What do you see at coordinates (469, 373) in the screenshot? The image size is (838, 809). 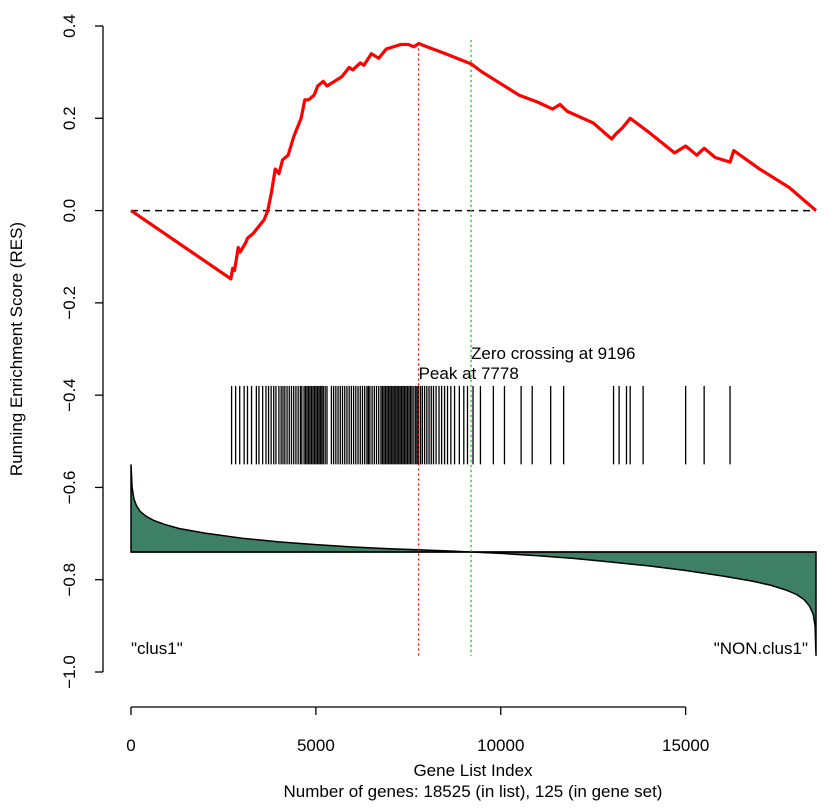 I see `peak-label: Peak at 7778` at bounding box center [469, 373].